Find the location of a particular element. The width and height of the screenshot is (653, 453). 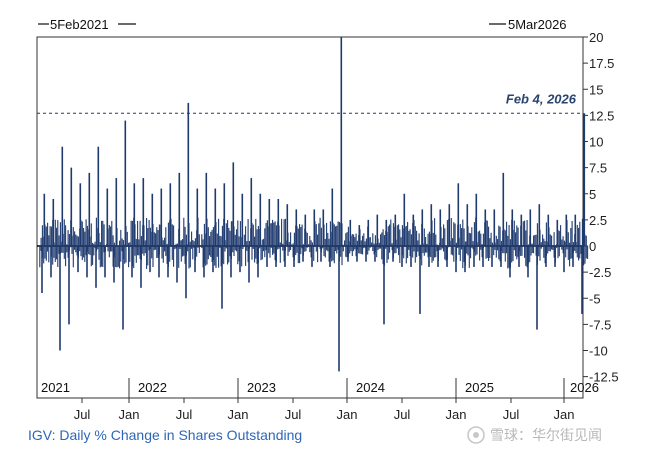

watermark: 雪球：华尔街见闻 is located at coordinates (534, 435).